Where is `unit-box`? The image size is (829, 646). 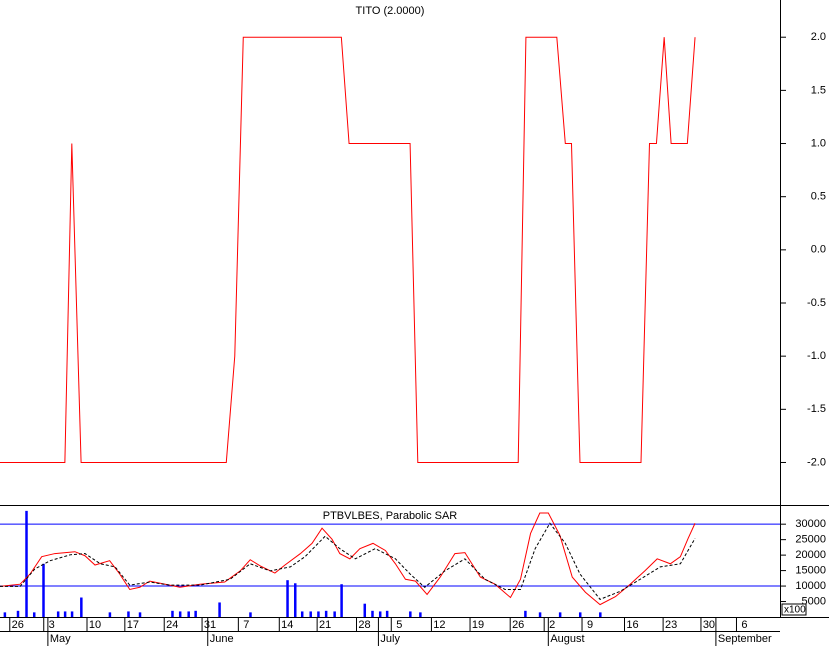 unit-box is located at coordinates (794, 609).